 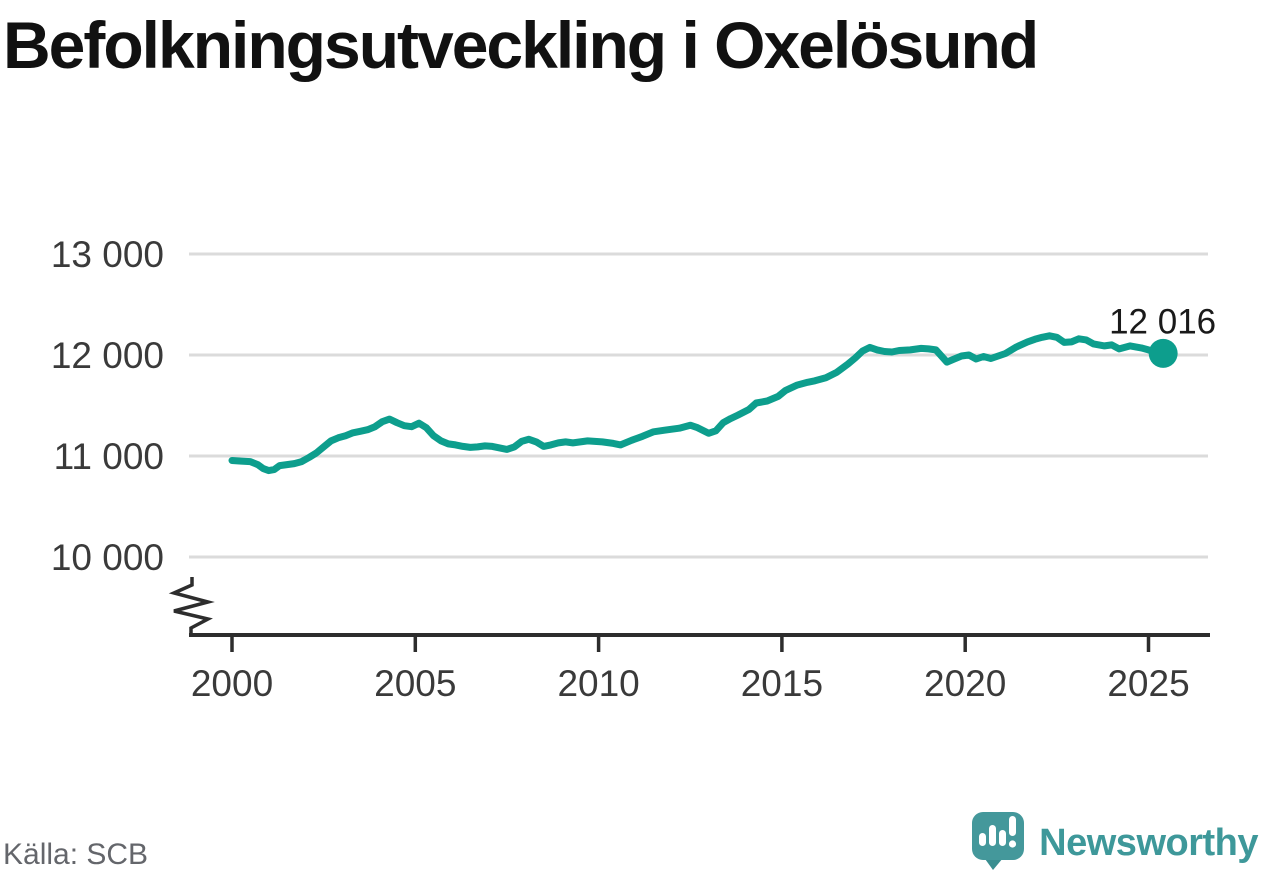 I want to click on x-tick-label: 2010, so click(x=598, y=683).